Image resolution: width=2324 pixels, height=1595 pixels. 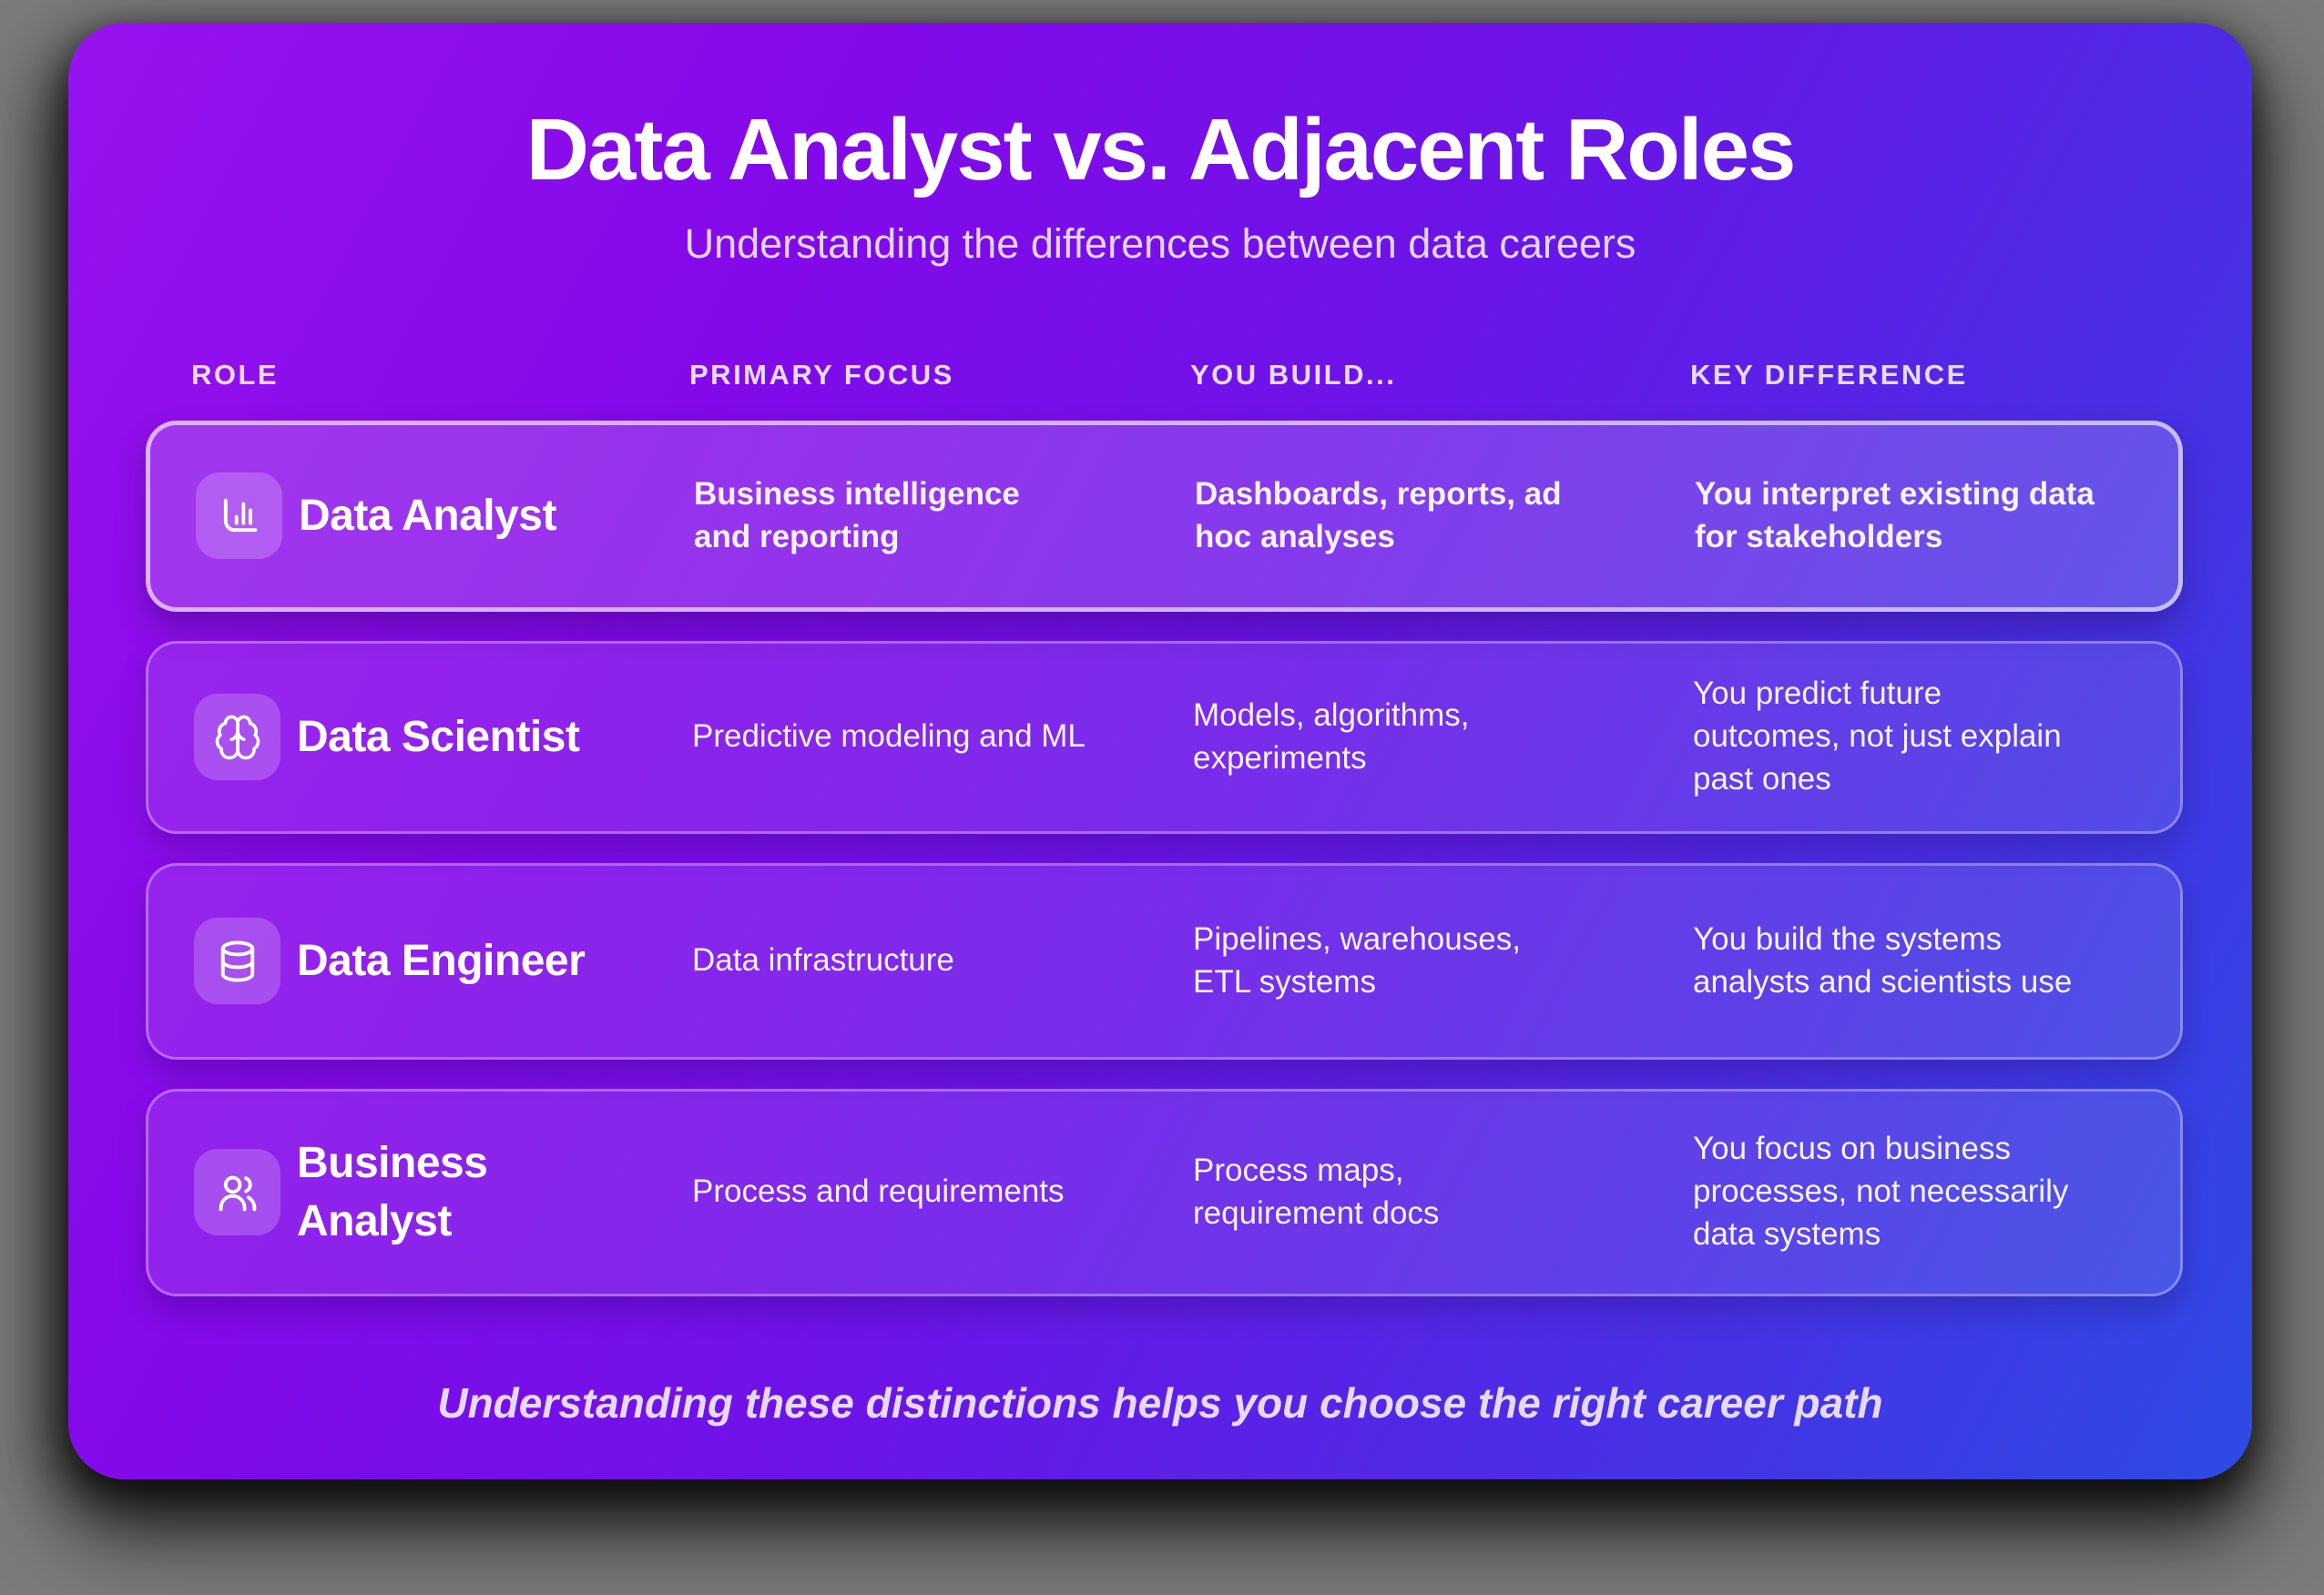 What do you see at coordinates (889, 736) in the screenshot?
I see `focus-cell: Predictive modeling and ML` at bounding box center [889, 736].